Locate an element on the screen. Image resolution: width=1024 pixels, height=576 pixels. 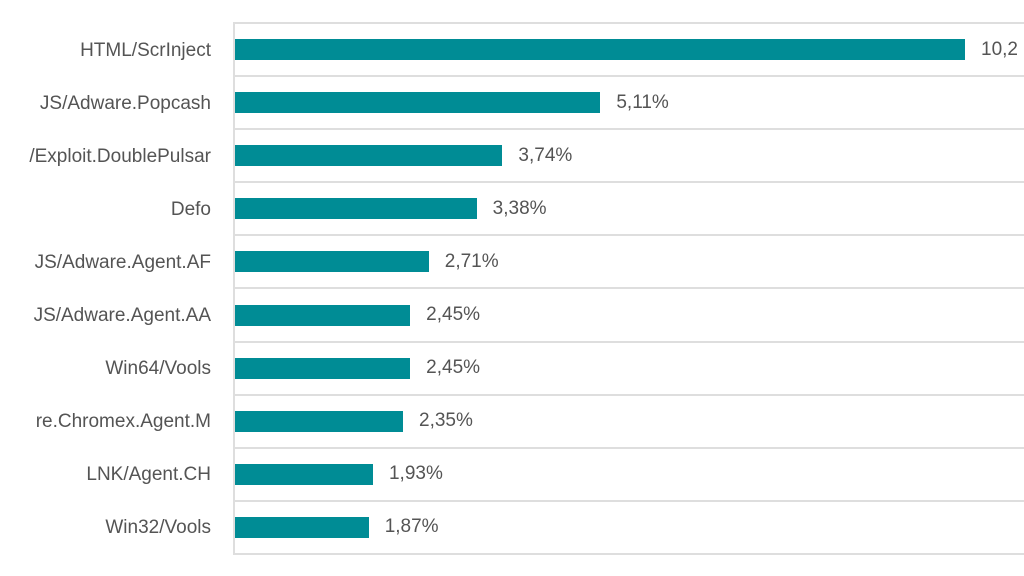
chart-row: 10,2 is located at coordinates (629, 51).